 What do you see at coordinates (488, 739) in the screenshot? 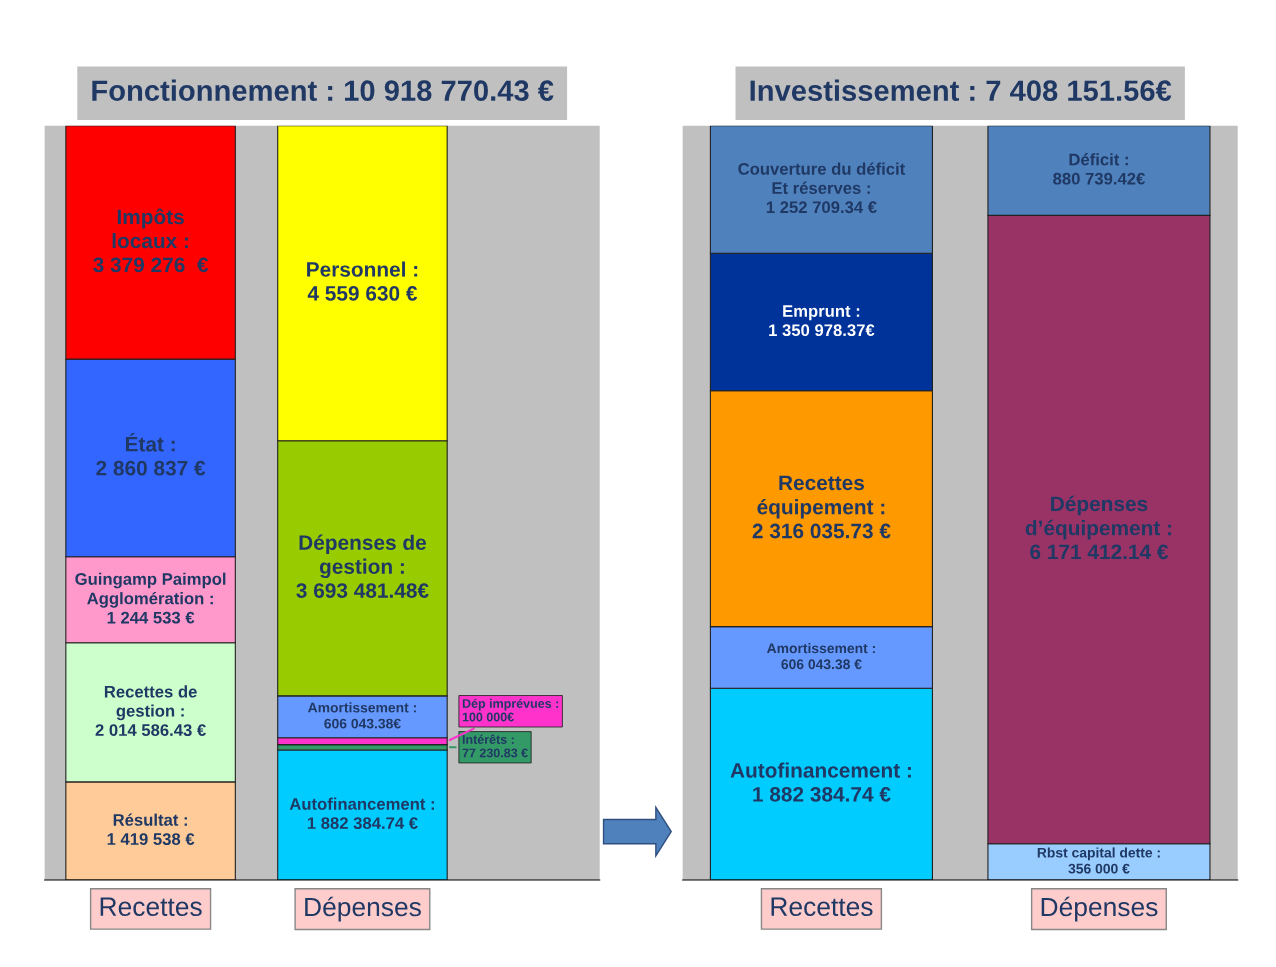
I see `series-label: Intérêts :` at bounding box center [488, 739].